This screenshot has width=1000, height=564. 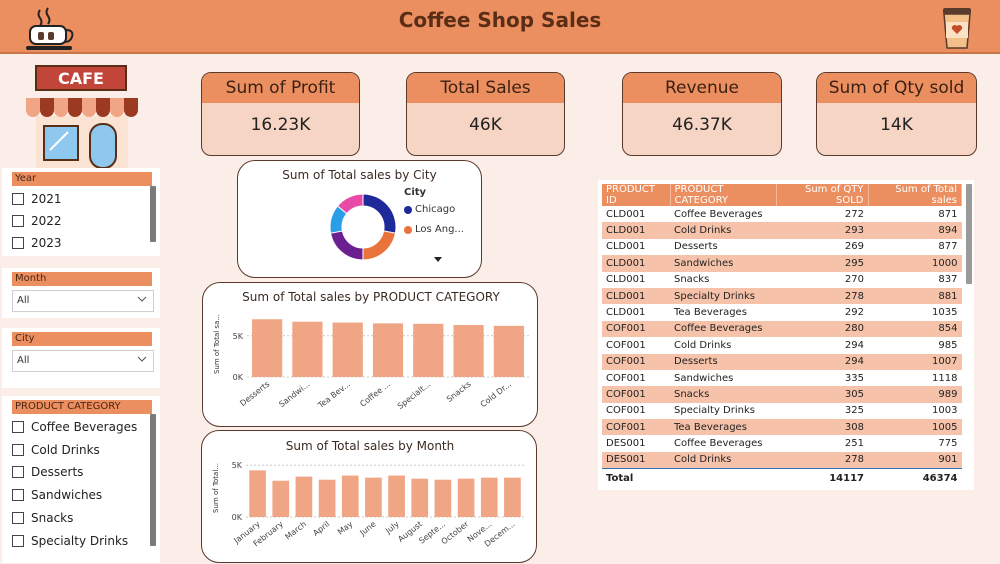 I want to click on table-cell: Coffee Beverages, so click(x=718, y=444).